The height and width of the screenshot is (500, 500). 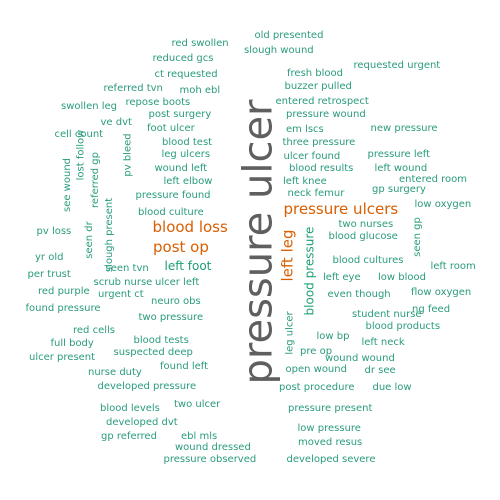 I want to click on word-leg-ulcer: leg ulcer, so click(x=290, y=333).